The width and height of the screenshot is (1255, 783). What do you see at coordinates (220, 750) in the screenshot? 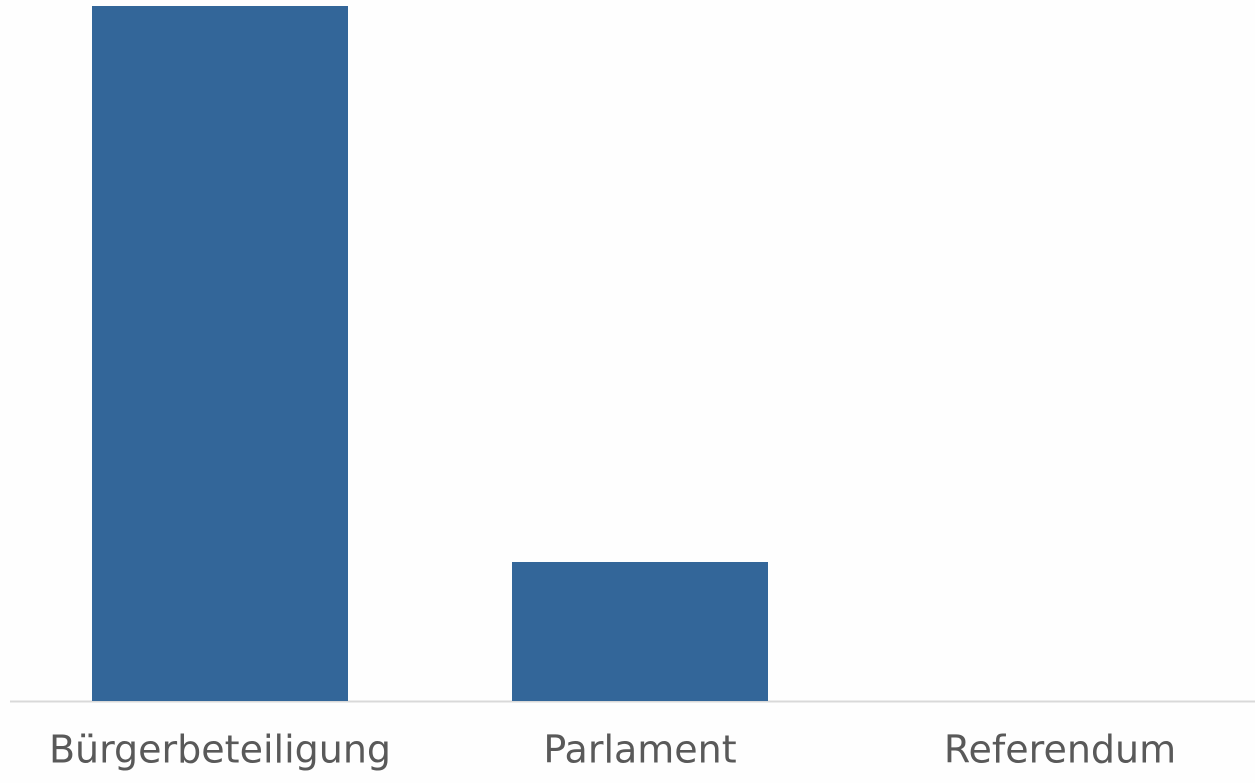
I see `x-tick-label: Bürgerbeteiligung` at bounding box center [220, 750].